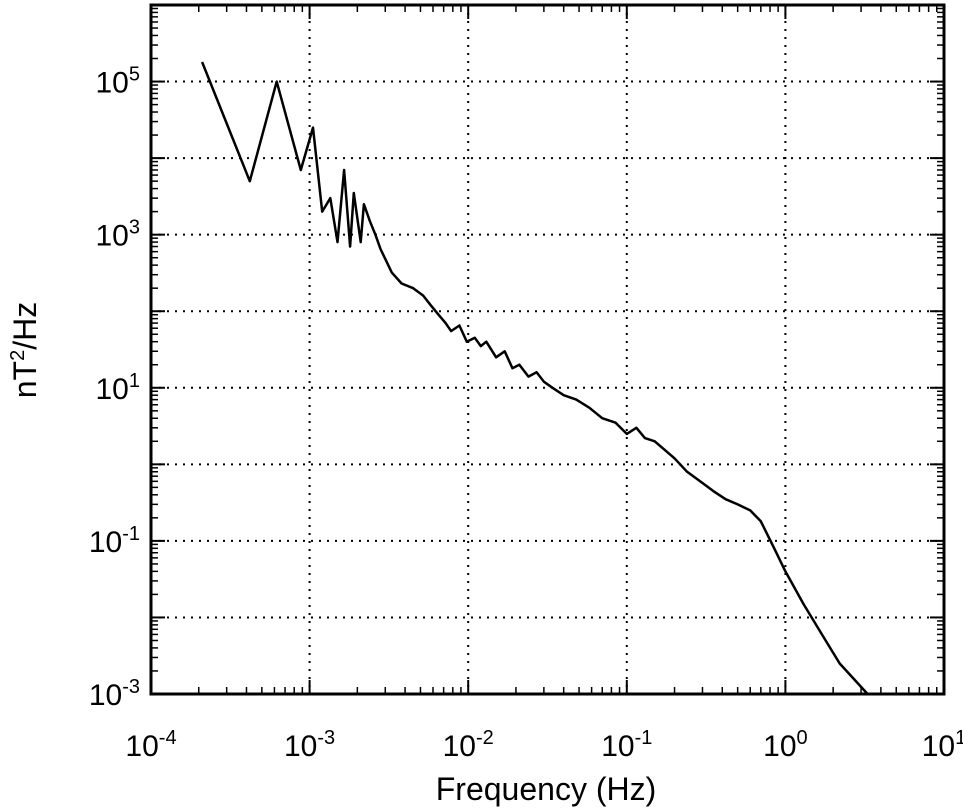 This screenshot has height=812, width=963. I want to click on y-tick-label: 10⁵, so click(118, 82).